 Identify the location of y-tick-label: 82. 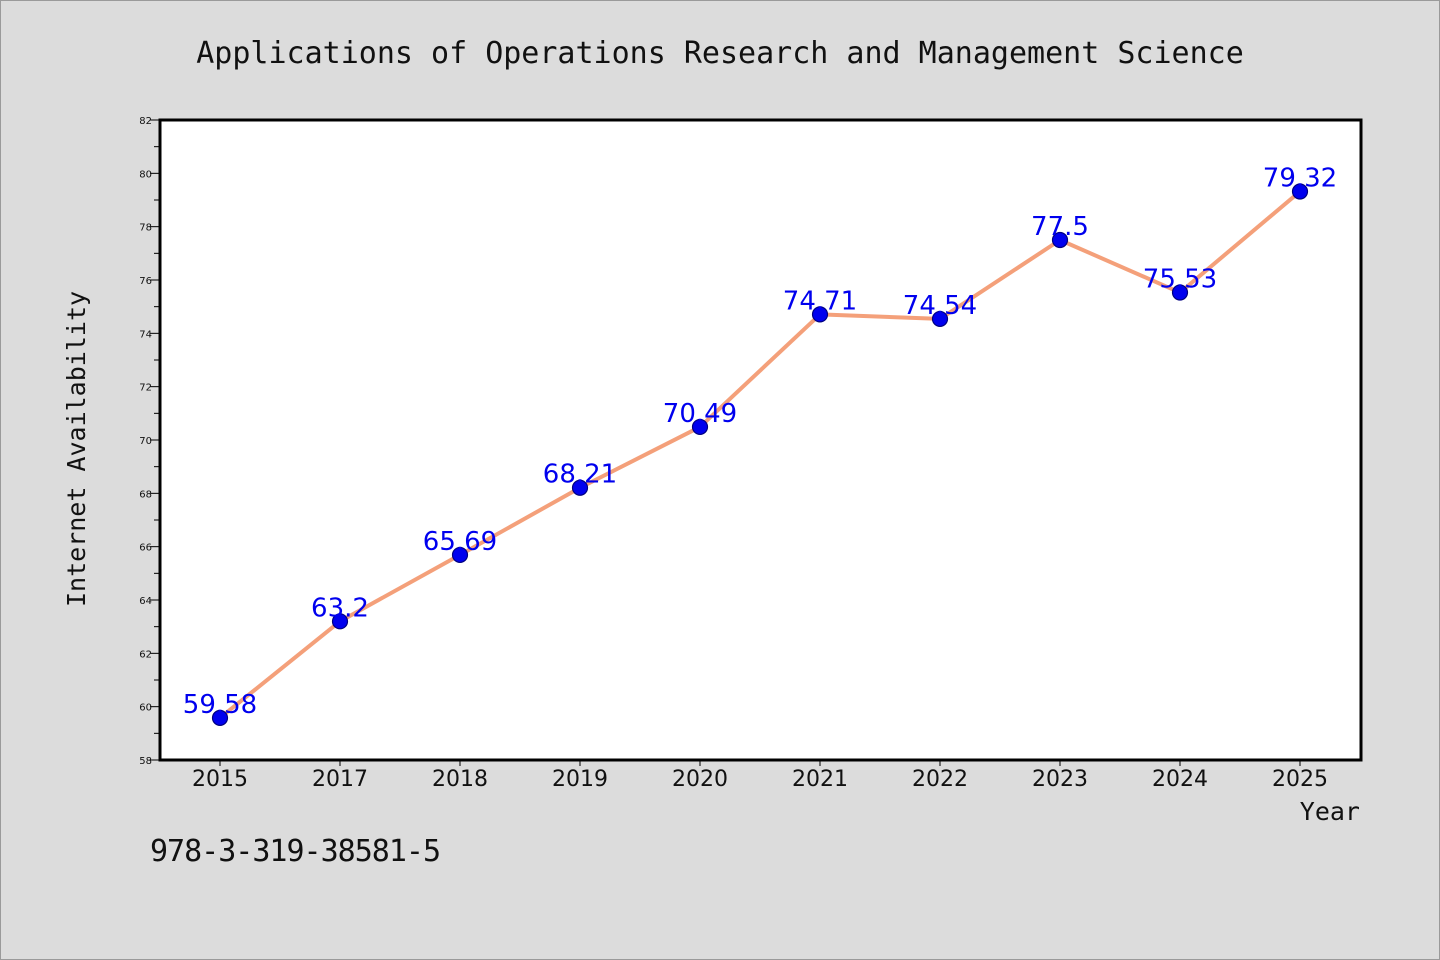
(145, 121).